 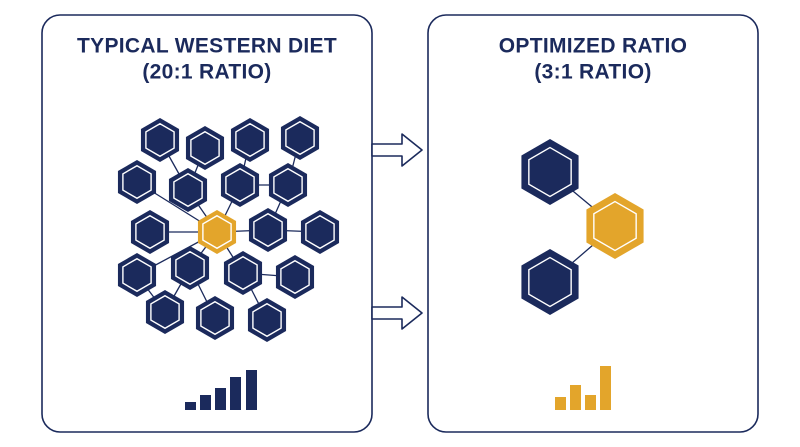 I want to click on arrows, so click(x=397, y=231).